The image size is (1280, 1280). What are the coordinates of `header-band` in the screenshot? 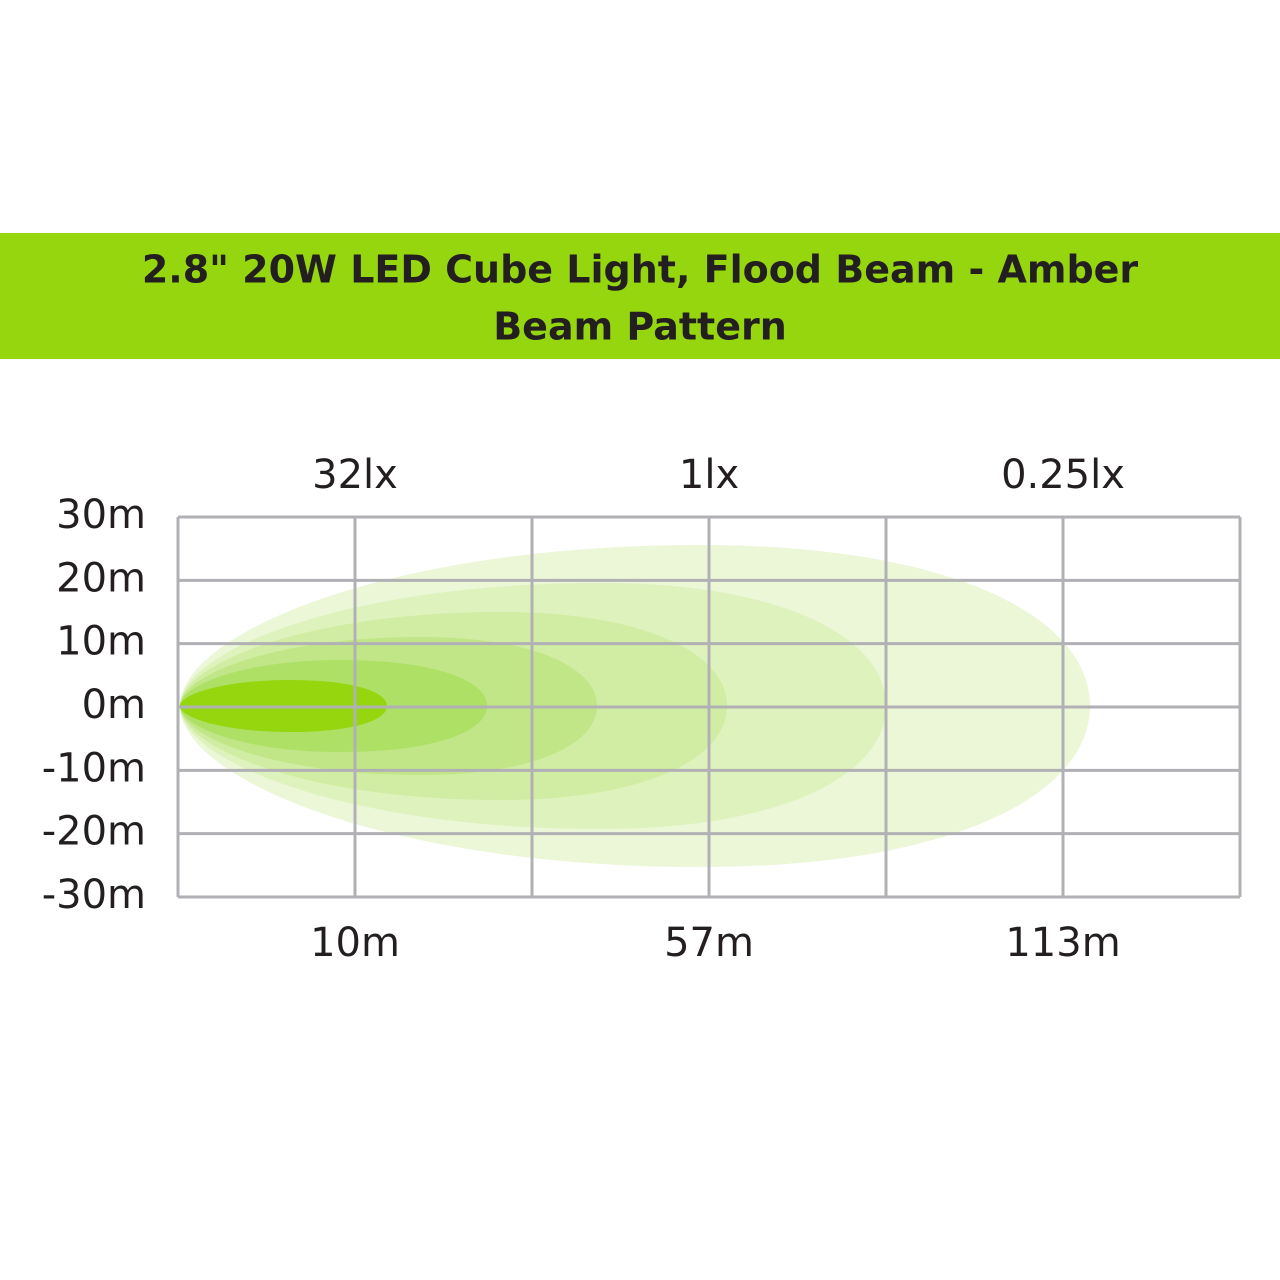 It's located at (640, 296).